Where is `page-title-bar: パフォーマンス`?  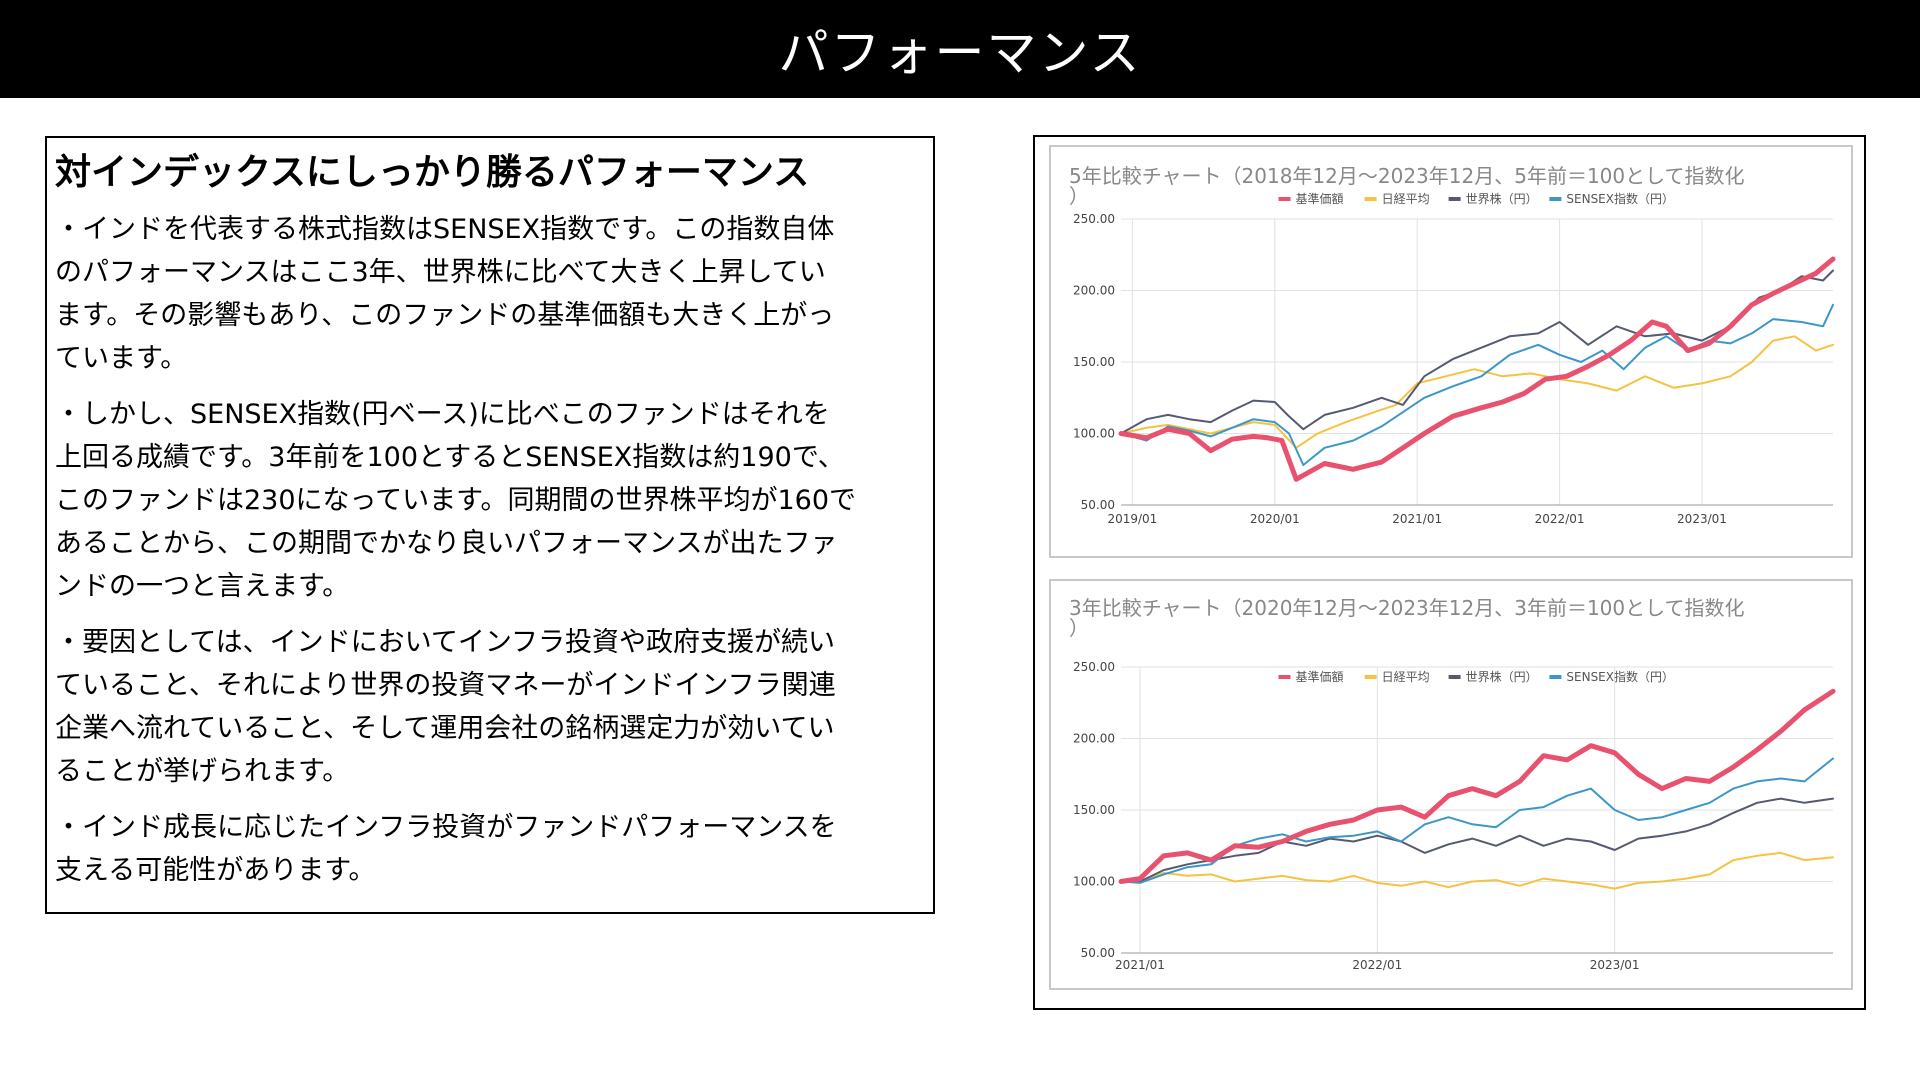 page-title-bar: パフォーマンス is located at coordinates (960, 49).